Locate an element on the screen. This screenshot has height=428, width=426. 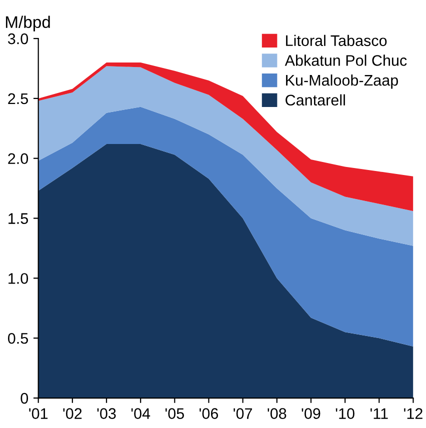
y-tick-label: 2.5 is located at coordinates (18, 98).